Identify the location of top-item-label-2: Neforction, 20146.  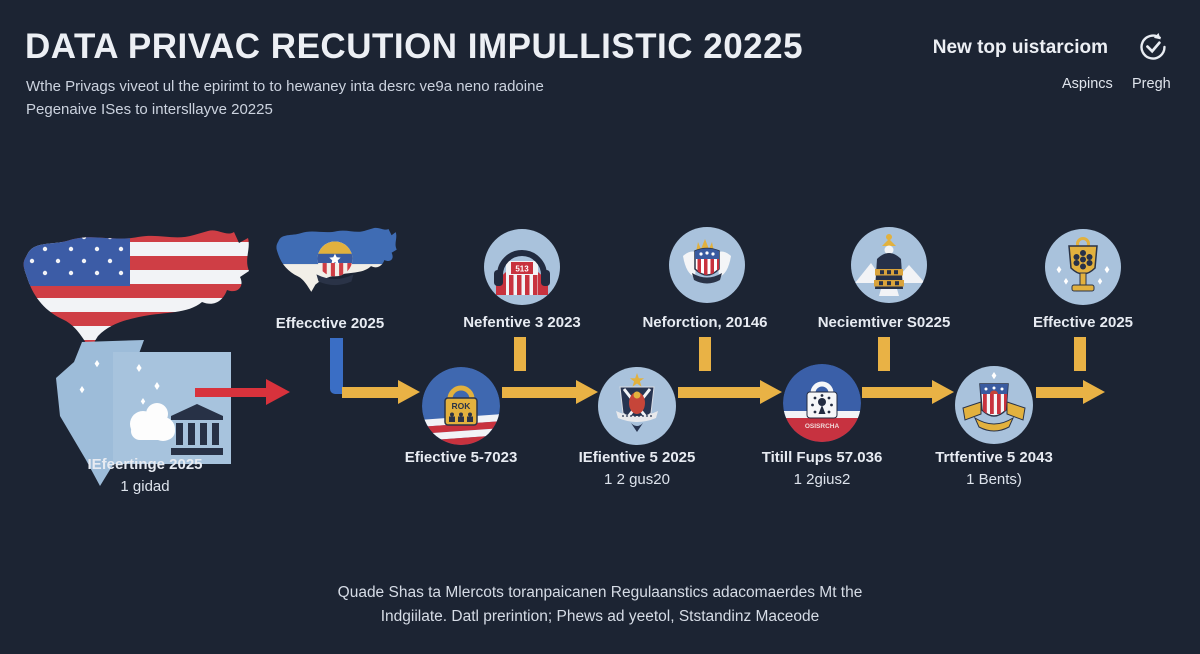
(705, 322).